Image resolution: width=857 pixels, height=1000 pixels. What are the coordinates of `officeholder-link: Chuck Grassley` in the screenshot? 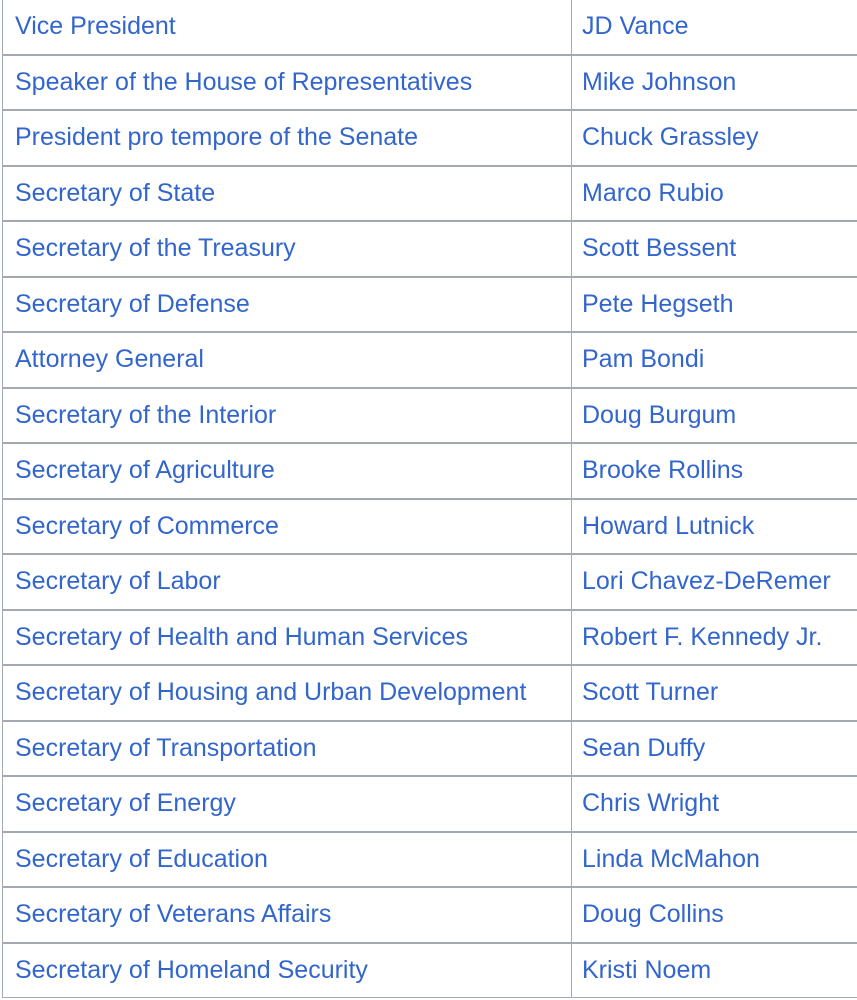 It's located at (670, 137).